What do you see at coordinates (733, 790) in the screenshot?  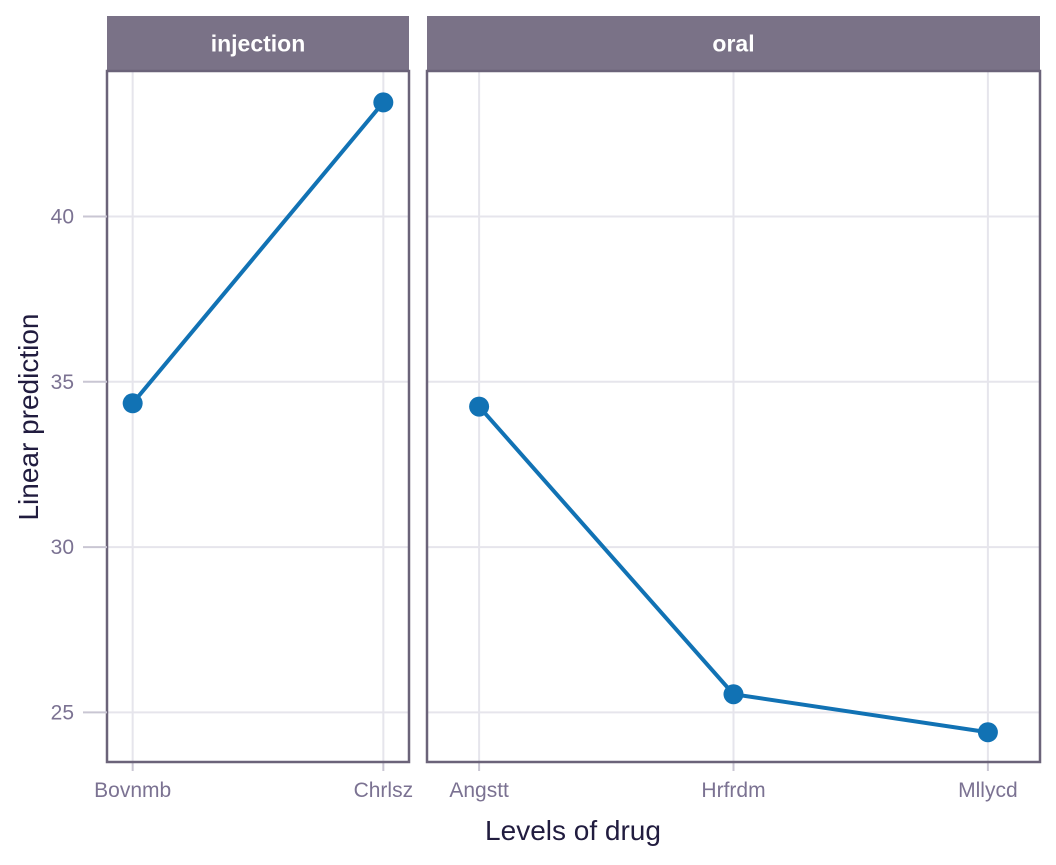 I see `x-tick-label: Hrfrdm` at bounding box center [733, 790].